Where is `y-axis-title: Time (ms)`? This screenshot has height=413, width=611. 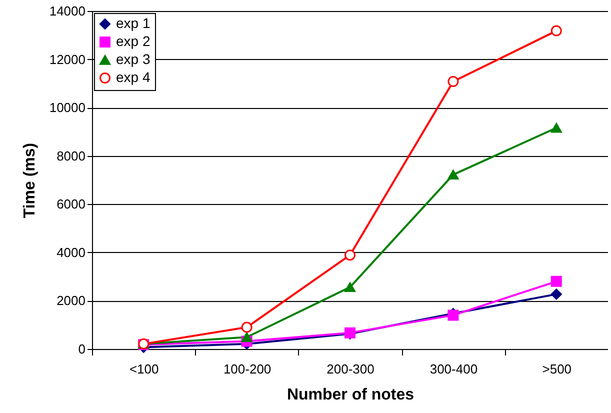
y-axis-title: Time (ms) is located at coordinates (29, 180).